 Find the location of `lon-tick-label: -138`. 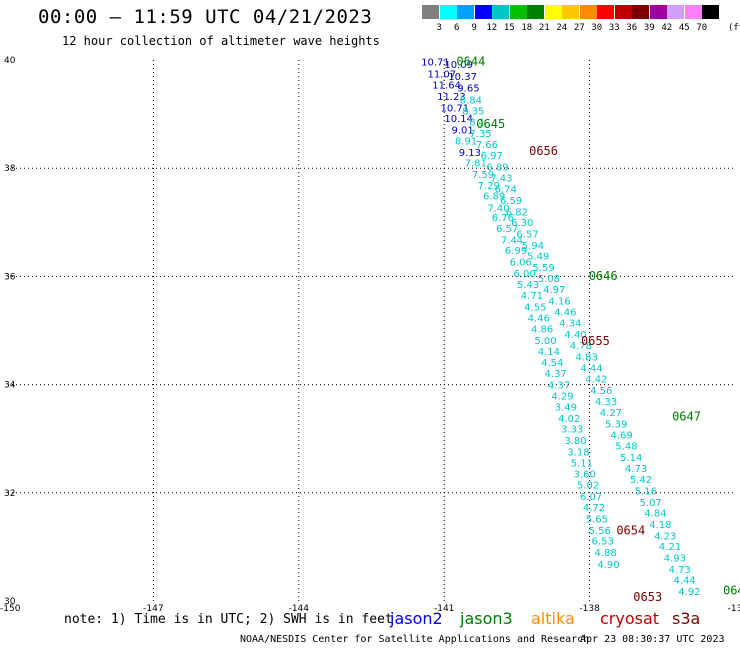

lon-tick-label: -138 is located at coordinates (589, 609).